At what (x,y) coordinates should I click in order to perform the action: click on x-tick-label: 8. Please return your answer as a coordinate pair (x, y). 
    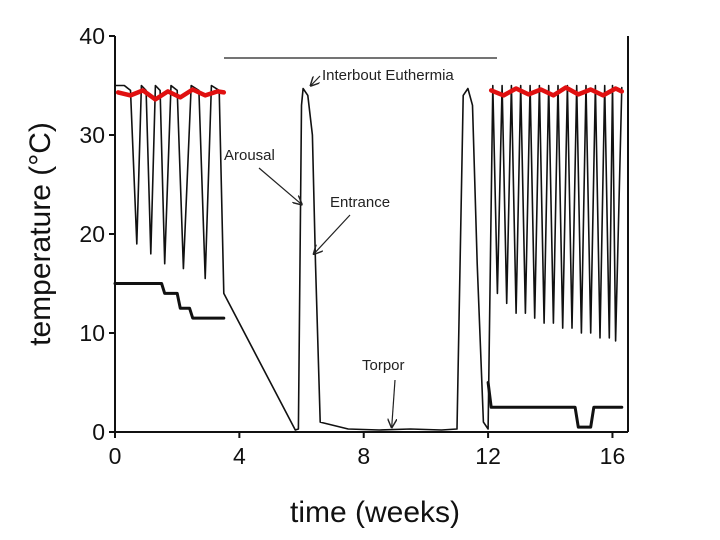
    Looking at the image, I should click on (363, 456).